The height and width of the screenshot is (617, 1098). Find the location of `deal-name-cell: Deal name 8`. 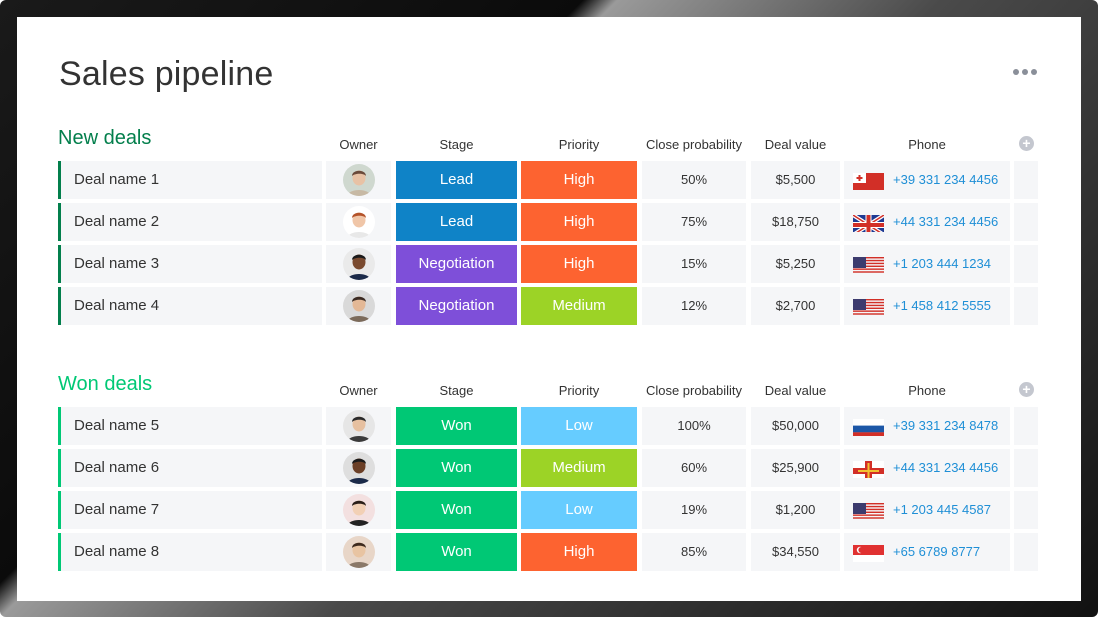

deal-name-cell: Deal name 8 is located at coordinates (190, 552).